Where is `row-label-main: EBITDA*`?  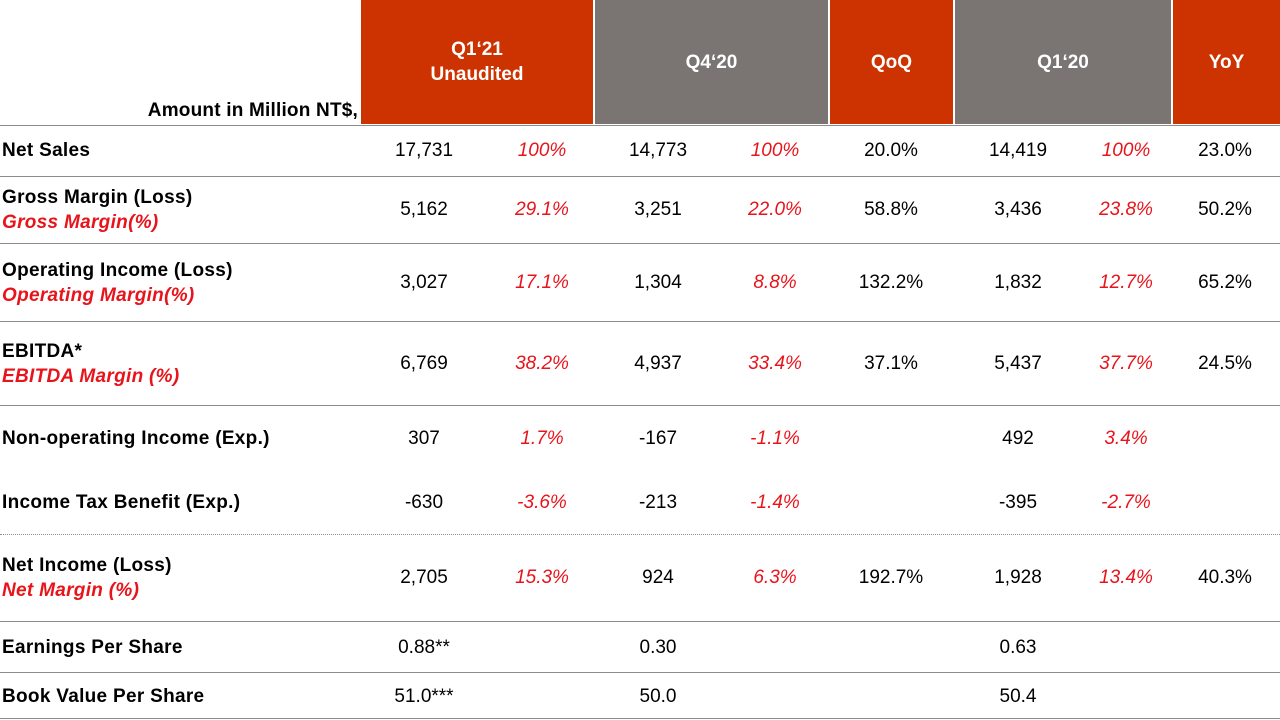 row-label-main: EBITDA* is located at coordinates (42, 351).